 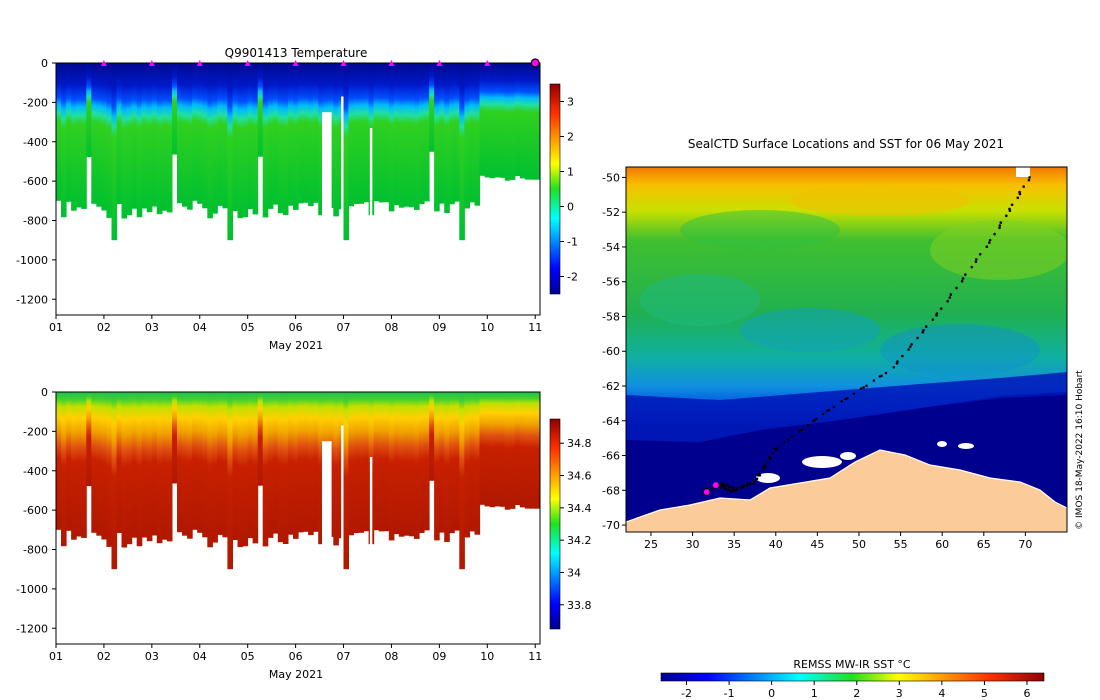 I want to click on sst-tick-label: -1, so click(x=729, y=693).